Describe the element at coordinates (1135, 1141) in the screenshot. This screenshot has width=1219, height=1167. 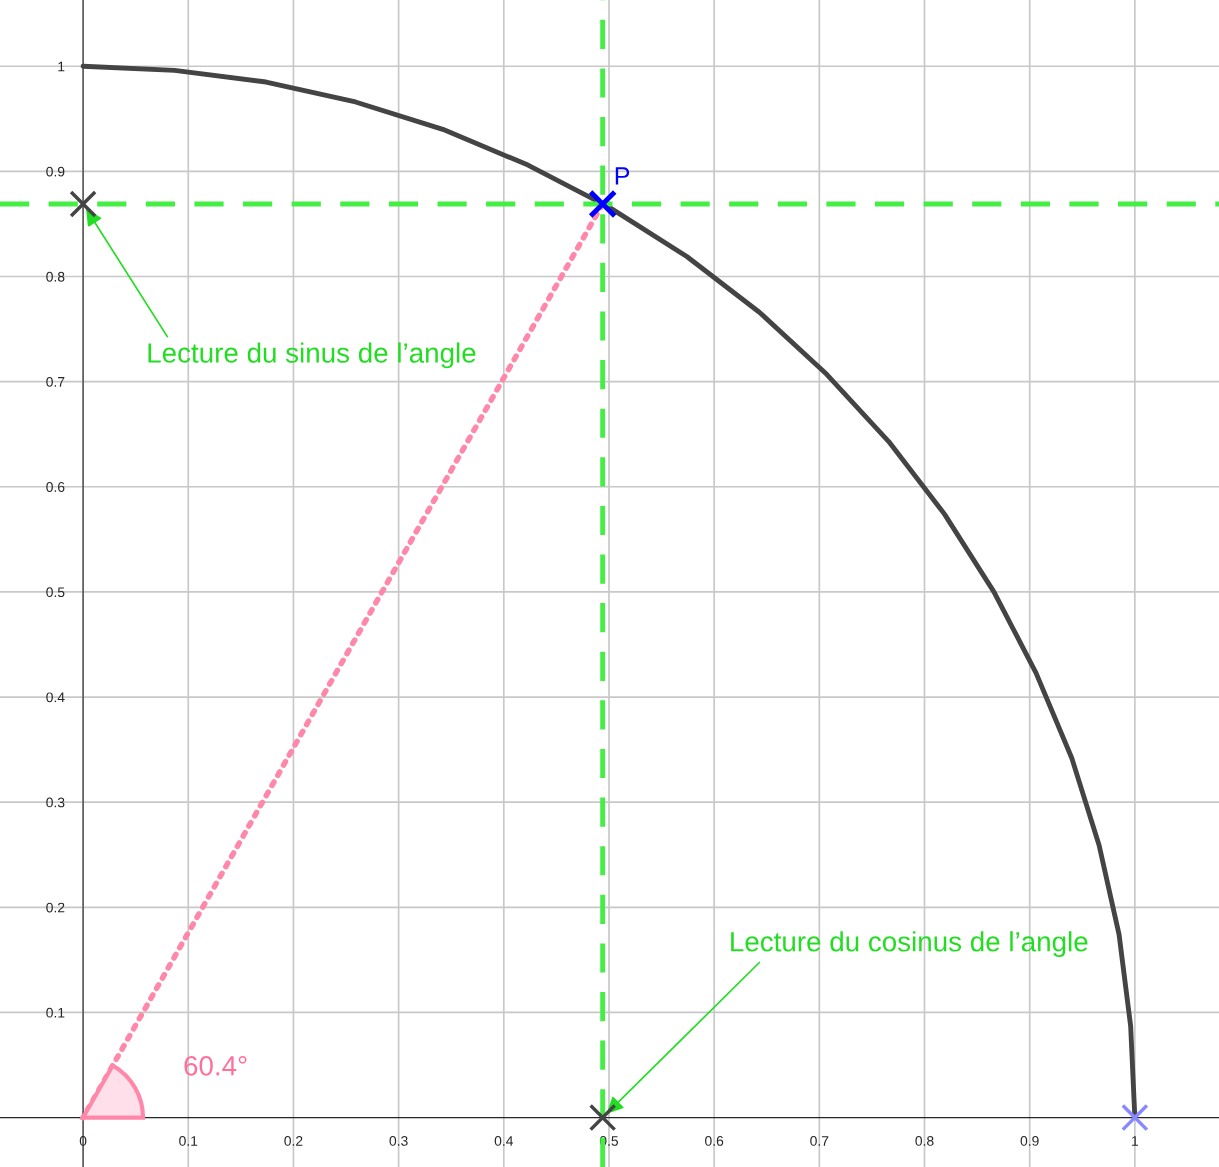
I see `x-tick-label: 1` at that location.